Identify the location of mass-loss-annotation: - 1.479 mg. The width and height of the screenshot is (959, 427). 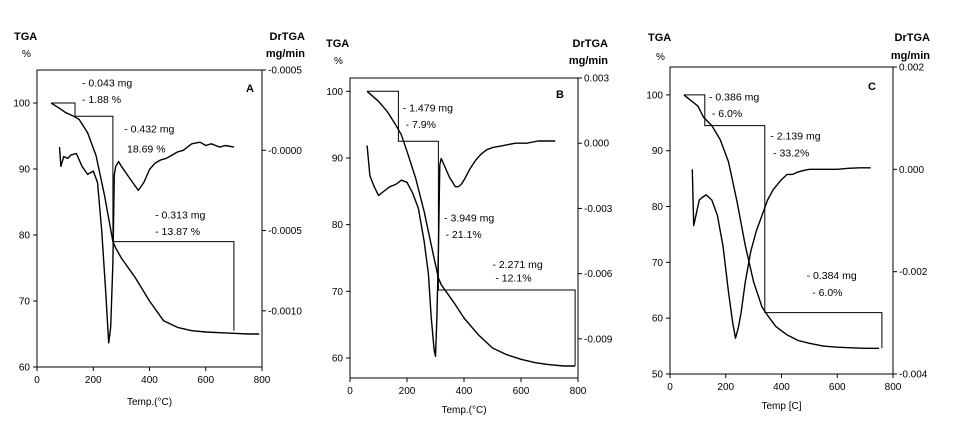
(428, 108).